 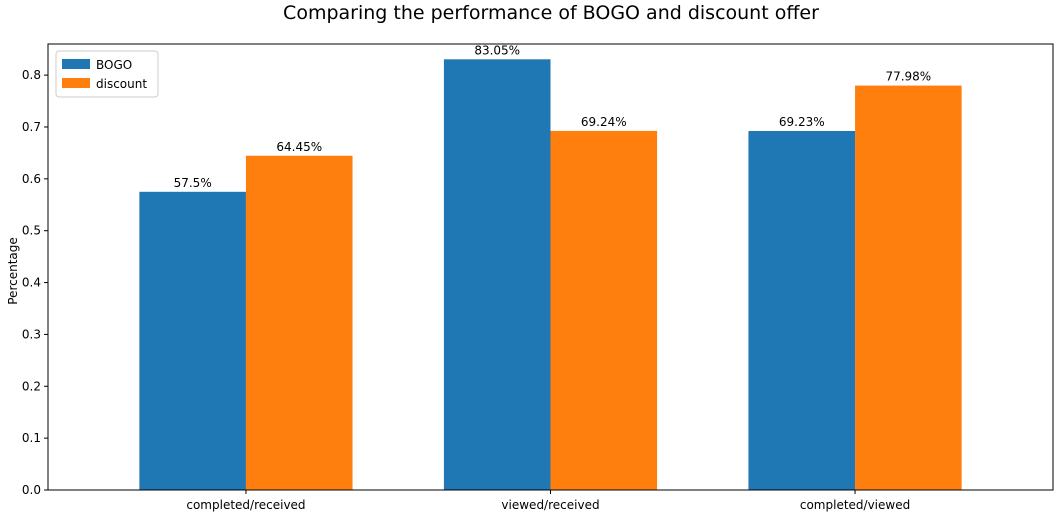 I want to click on y-tick-label: 0.1, so click(x=31, y=438).